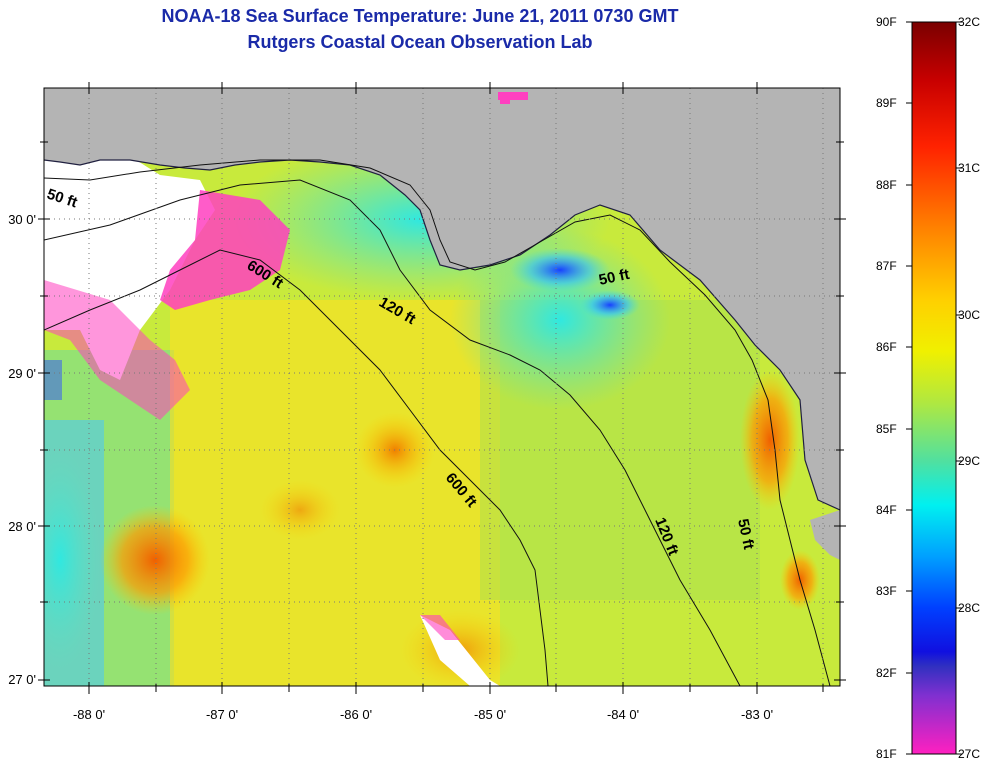 The height and width of the screenshot is (770, 992). What do you see at coordinates (886, 673) in the screenshot?
I see `cb-label-82f: 82F` at bounding box center [886, 673].